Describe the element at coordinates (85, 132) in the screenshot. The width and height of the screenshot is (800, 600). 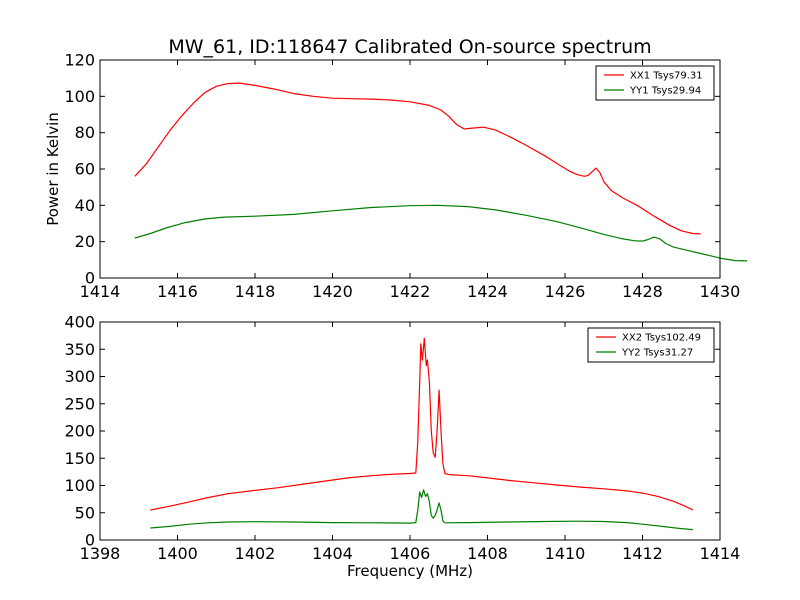
I see `top-y-tick-label: 80` at that location.